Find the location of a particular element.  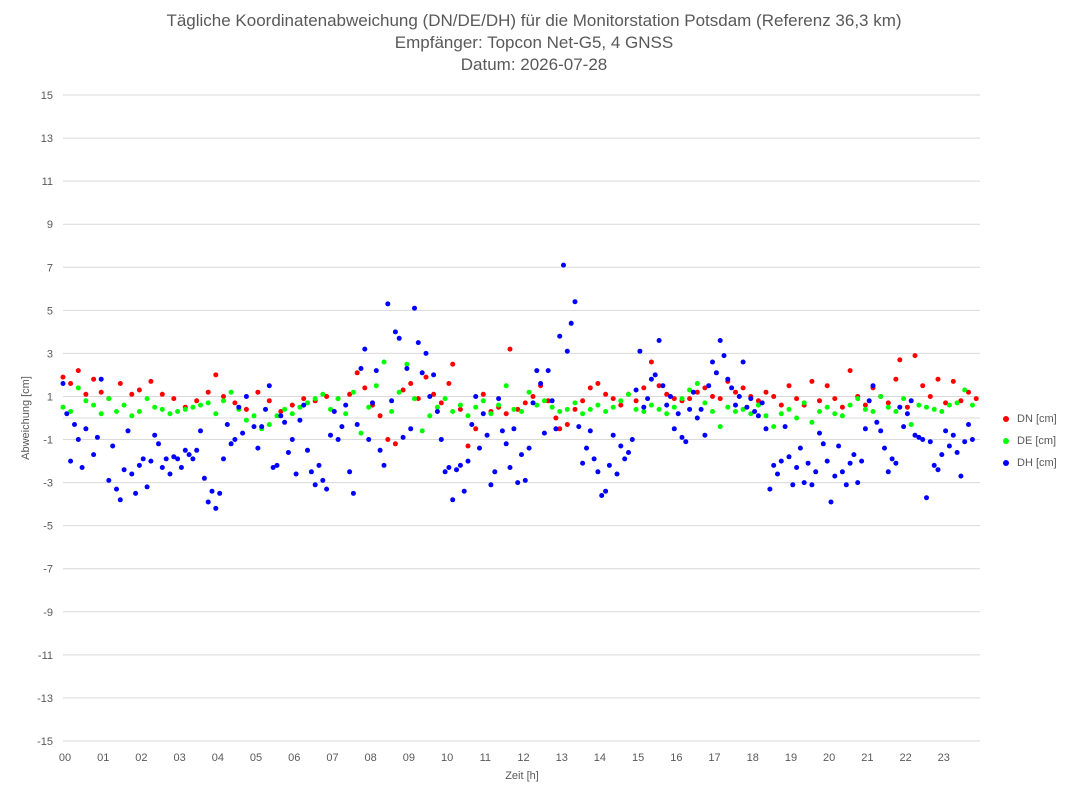

y-tick-label: 7 is located at coordinates (50, 268).